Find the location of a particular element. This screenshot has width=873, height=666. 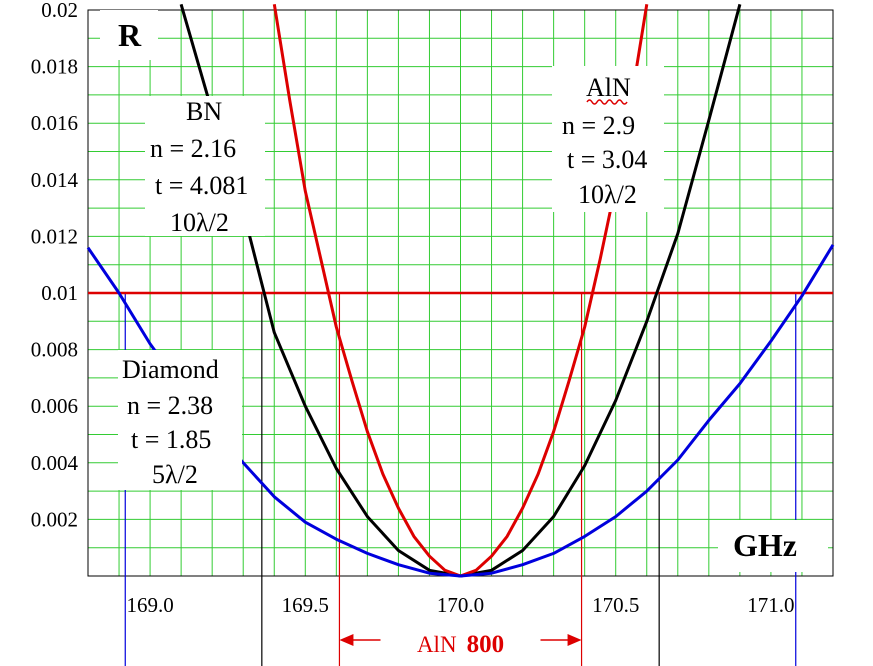

x-tick-label: 169.5 is located at coordinates (305, 605).